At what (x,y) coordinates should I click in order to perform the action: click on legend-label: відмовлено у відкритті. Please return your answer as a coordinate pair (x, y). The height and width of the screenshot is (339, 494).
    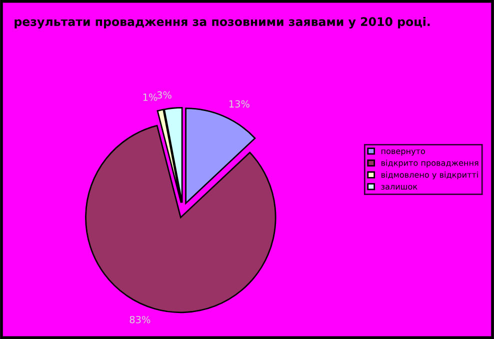
    Looking at the image, I should click on (429, 176).